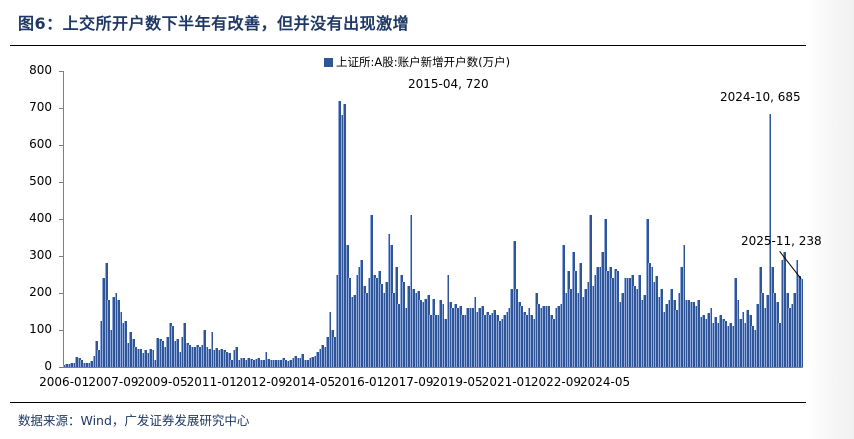 The image size is (854, 439). I want to click on y-tick-label: 800, so click(40, 70).